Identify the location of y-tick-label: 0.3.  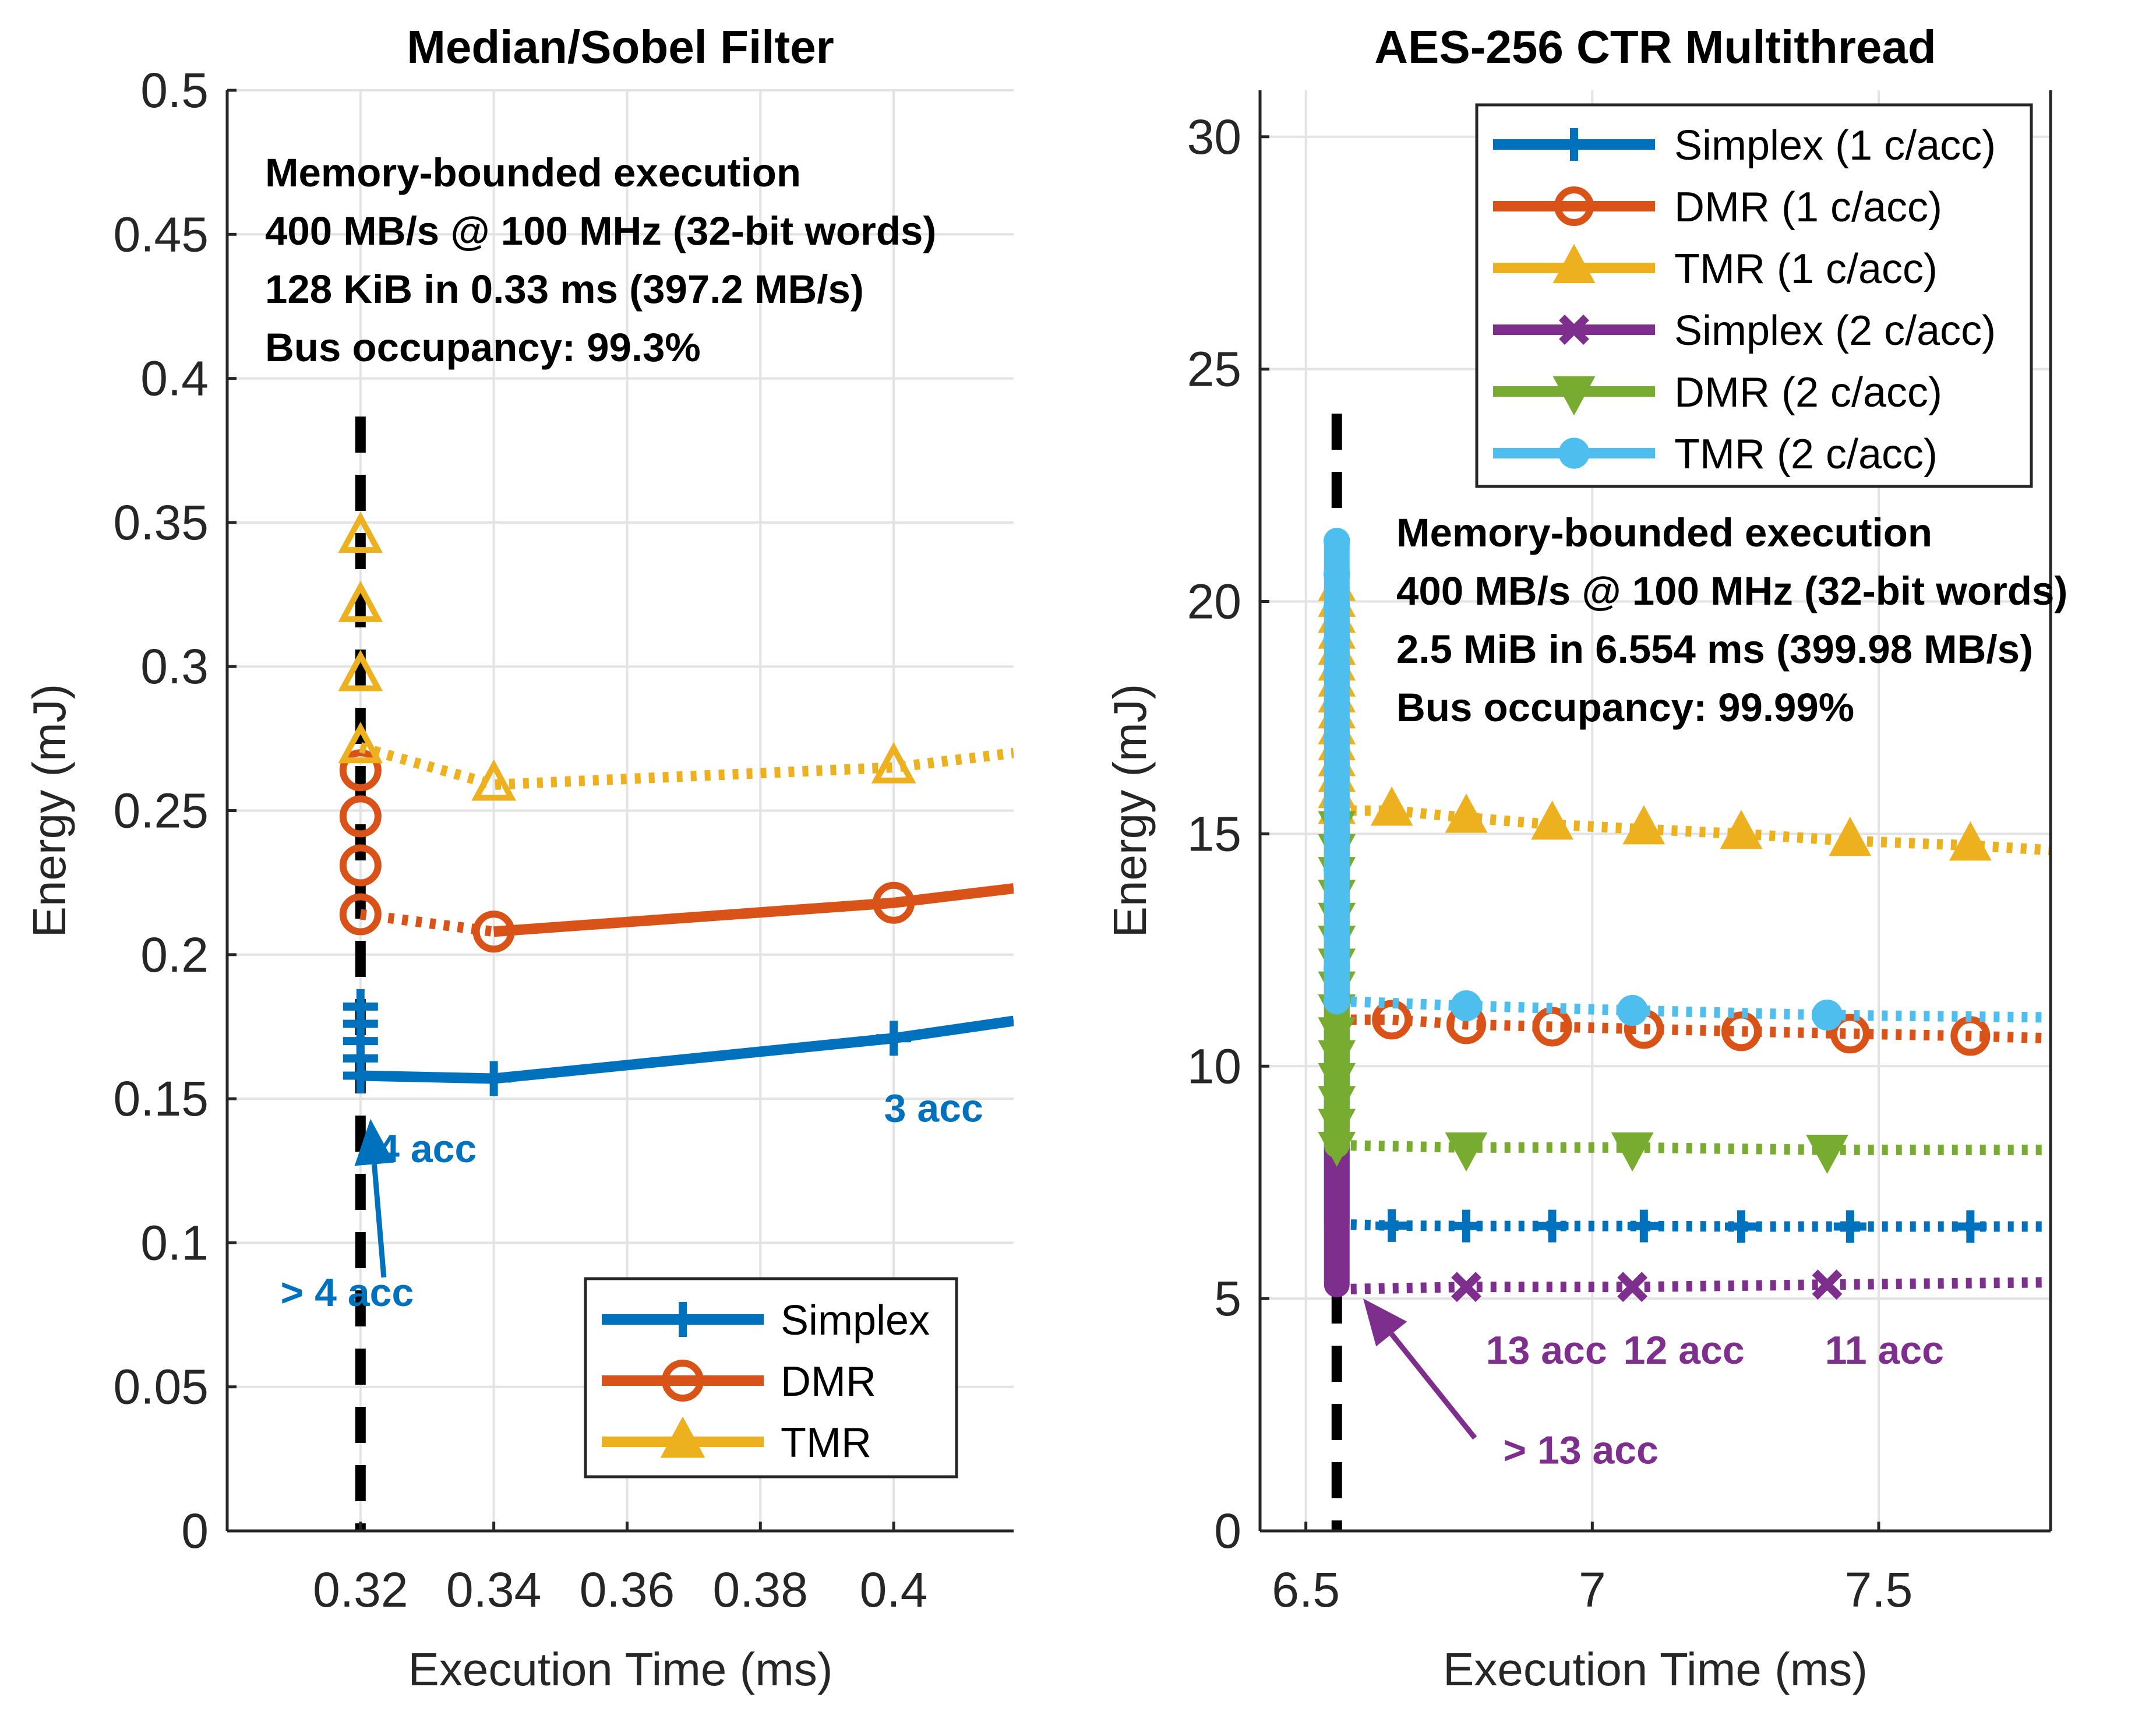
(174, 666).